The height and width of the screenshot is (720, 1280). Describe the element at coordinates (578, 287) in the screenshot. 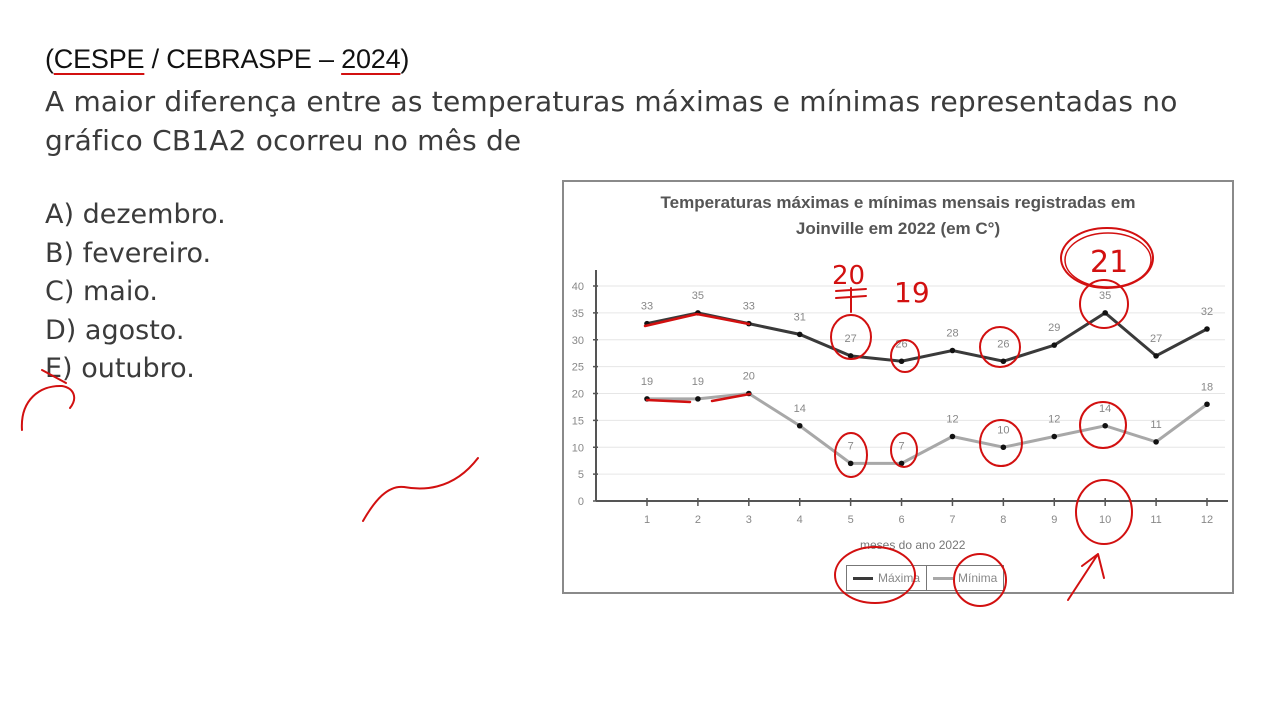

I see `y-tick-label: 40` at that location.